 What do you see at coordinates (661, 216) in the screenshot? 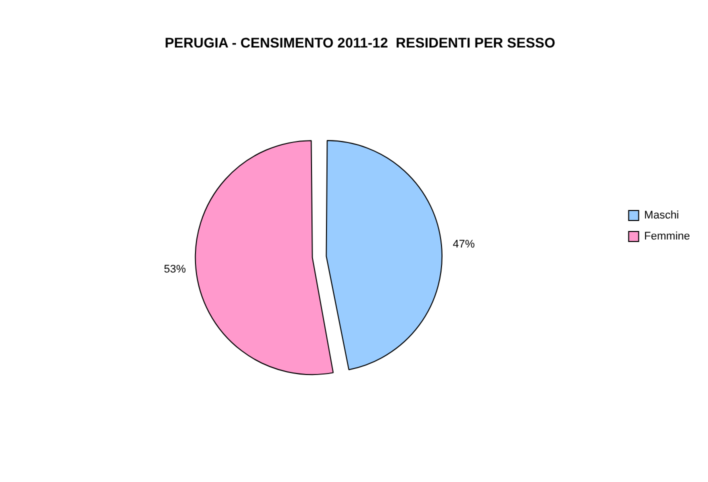
I see `legend-label: Maschi` at bounding box center [661, 216].